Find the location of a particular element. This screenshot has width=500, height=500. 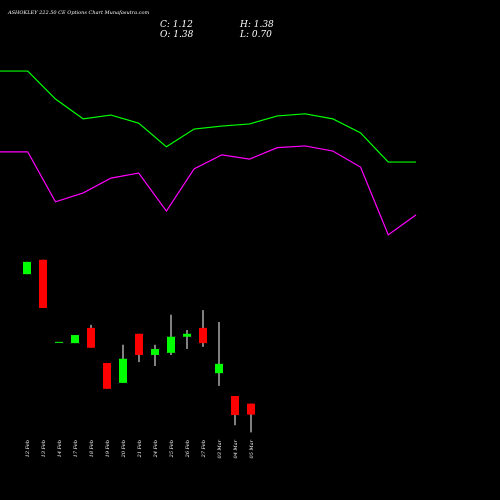

x-tick-label: 03 Mar is located at coordinates (220, 448).